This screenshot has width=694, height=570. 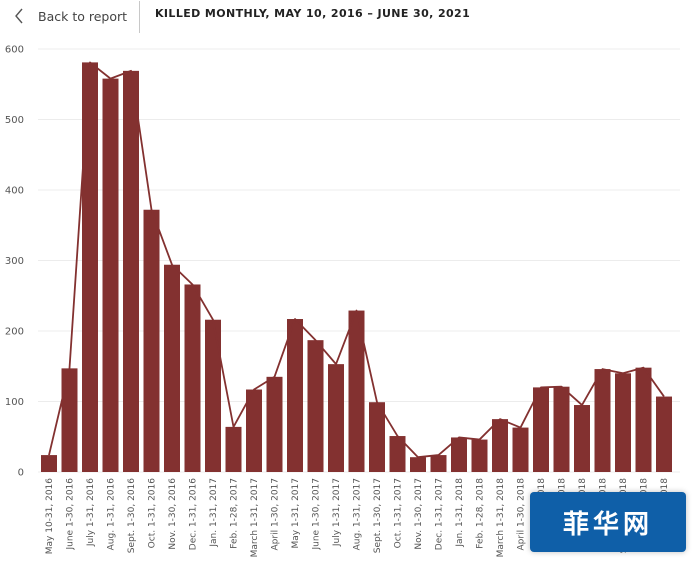 I want to click on back-to-report-button: Back to report, so click(x=70, y=16).